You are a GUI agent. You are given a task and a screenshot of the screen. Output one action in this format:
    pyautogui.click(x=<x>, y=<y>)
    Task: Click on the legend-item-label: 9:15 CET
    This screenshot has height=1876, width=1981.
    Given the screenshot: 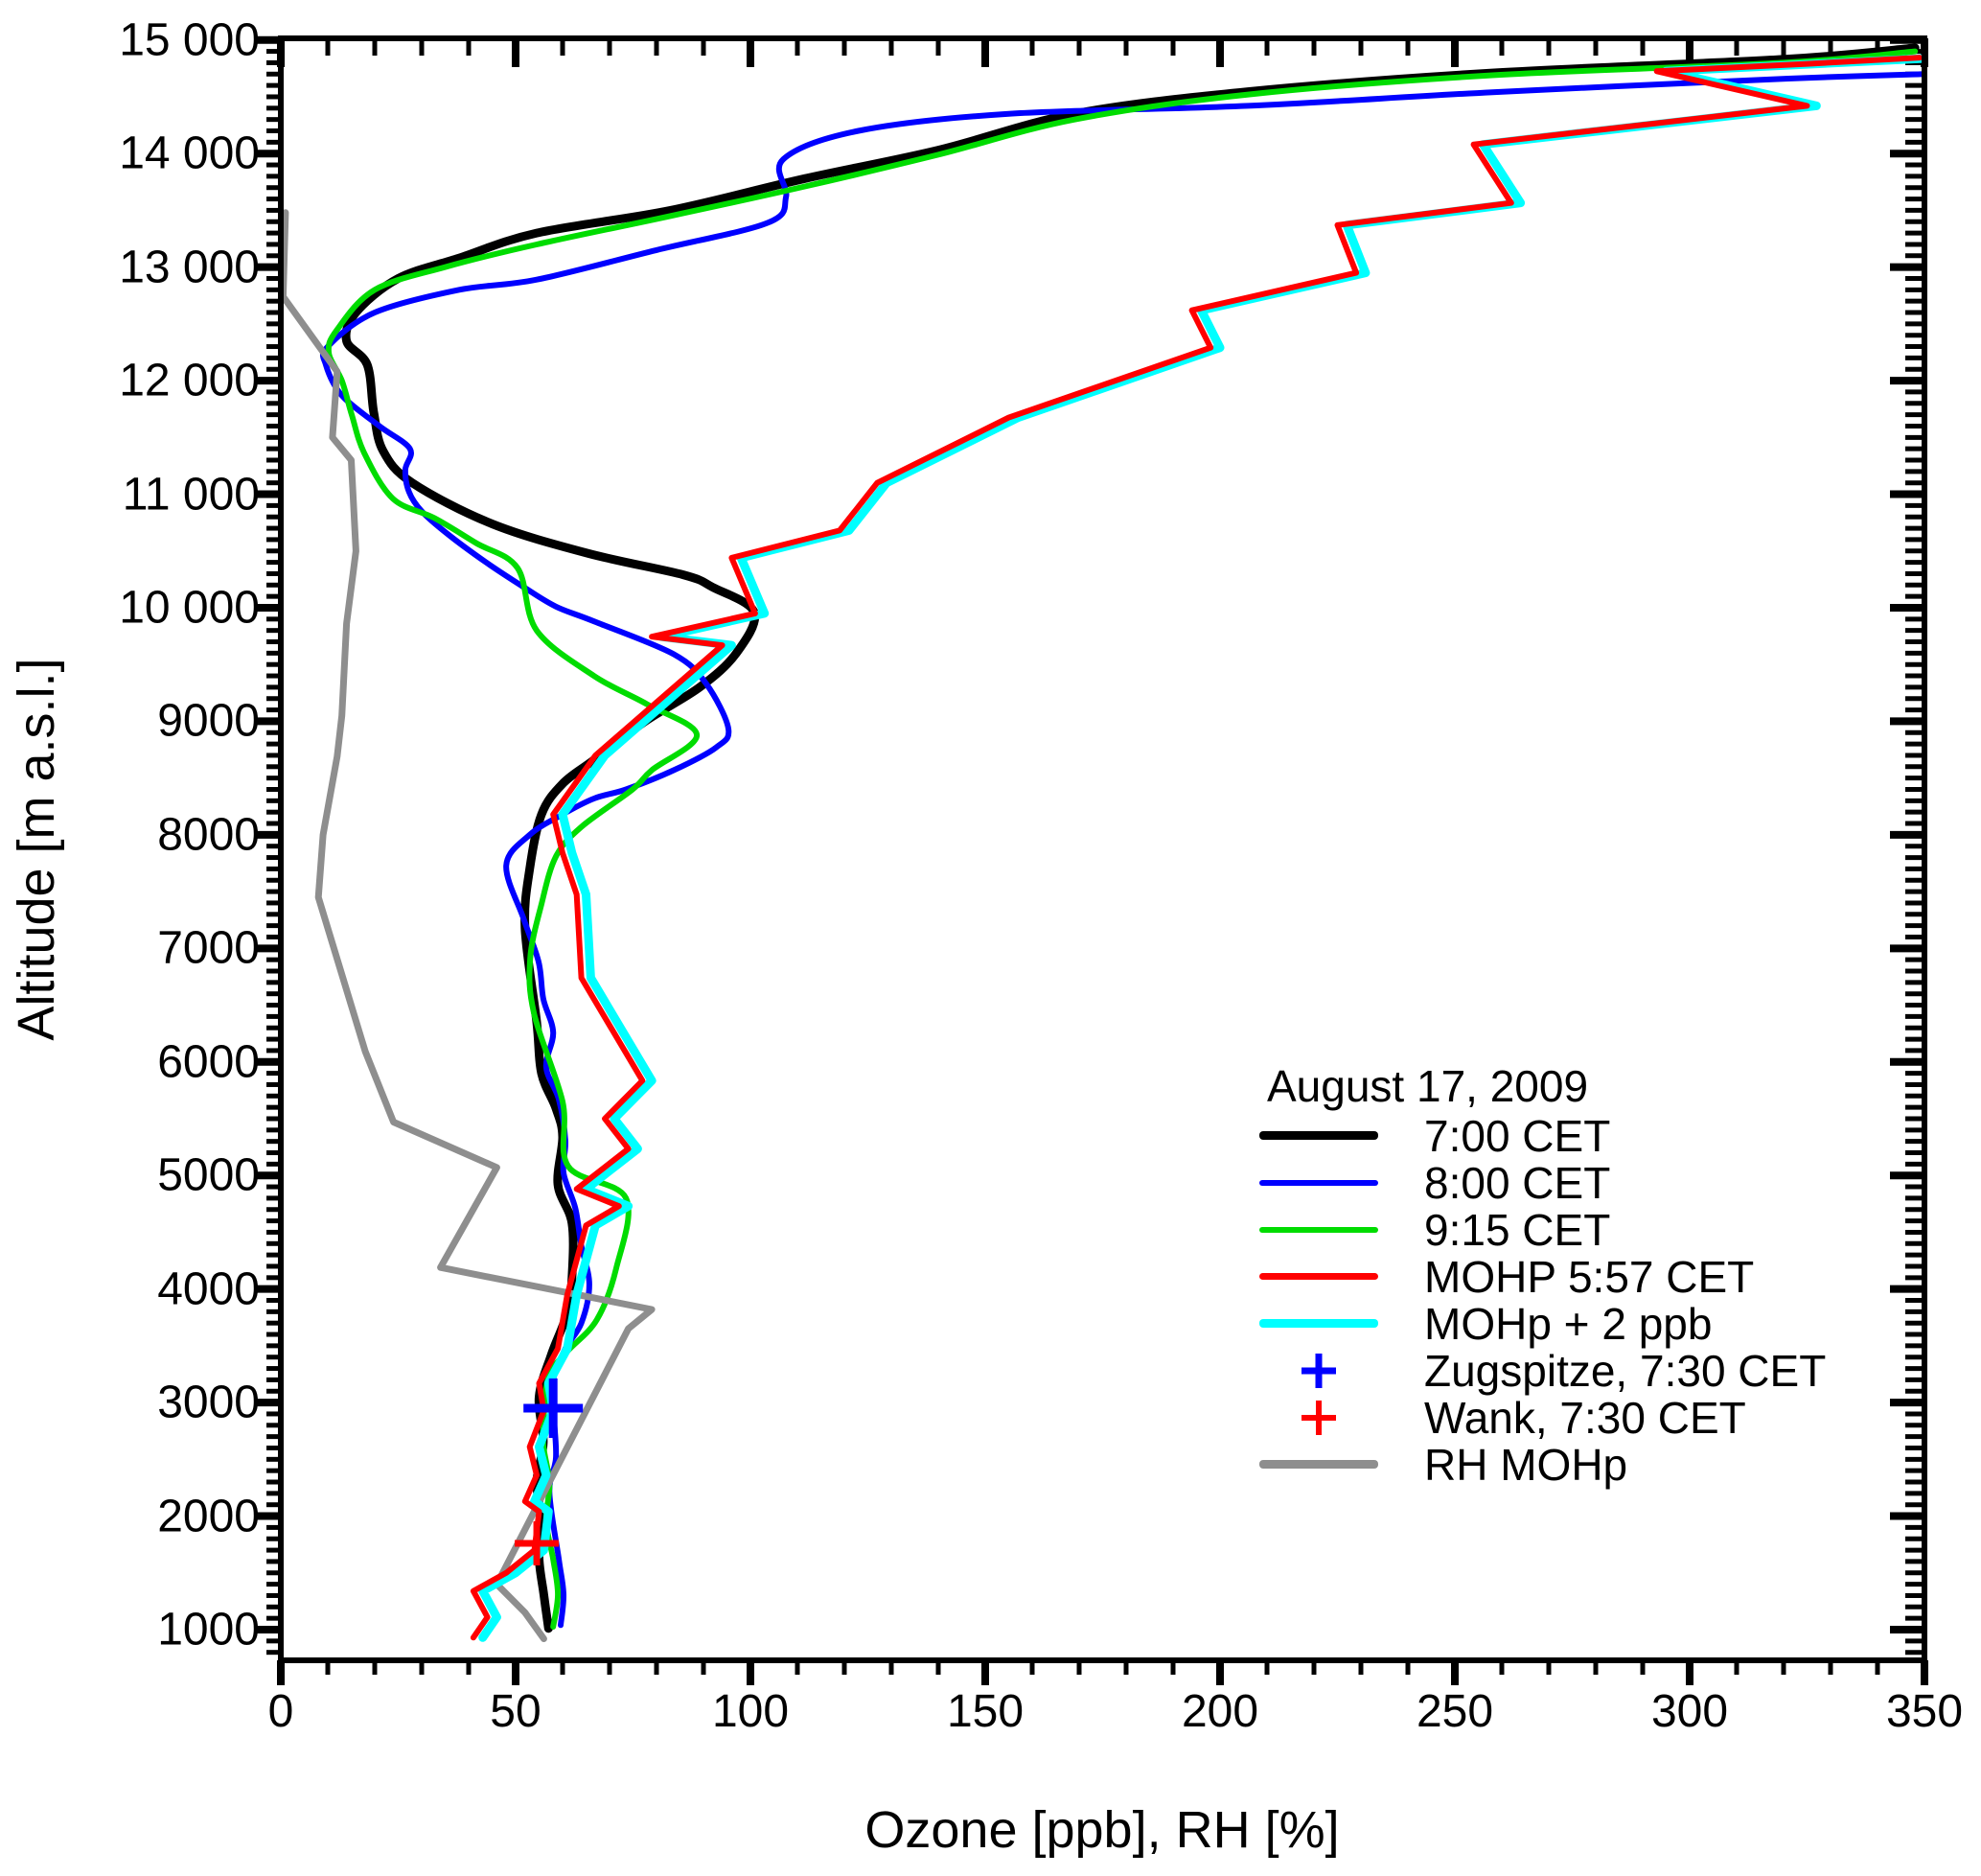 What is the action you would take?
    pyautogui.click(x=1517, y=1230)
    